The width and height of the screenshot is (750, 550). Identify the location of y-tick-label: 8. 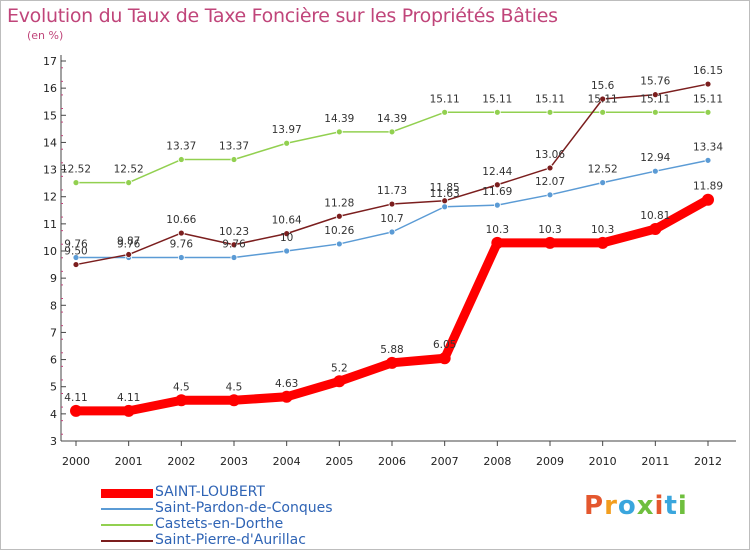
(53, 305).